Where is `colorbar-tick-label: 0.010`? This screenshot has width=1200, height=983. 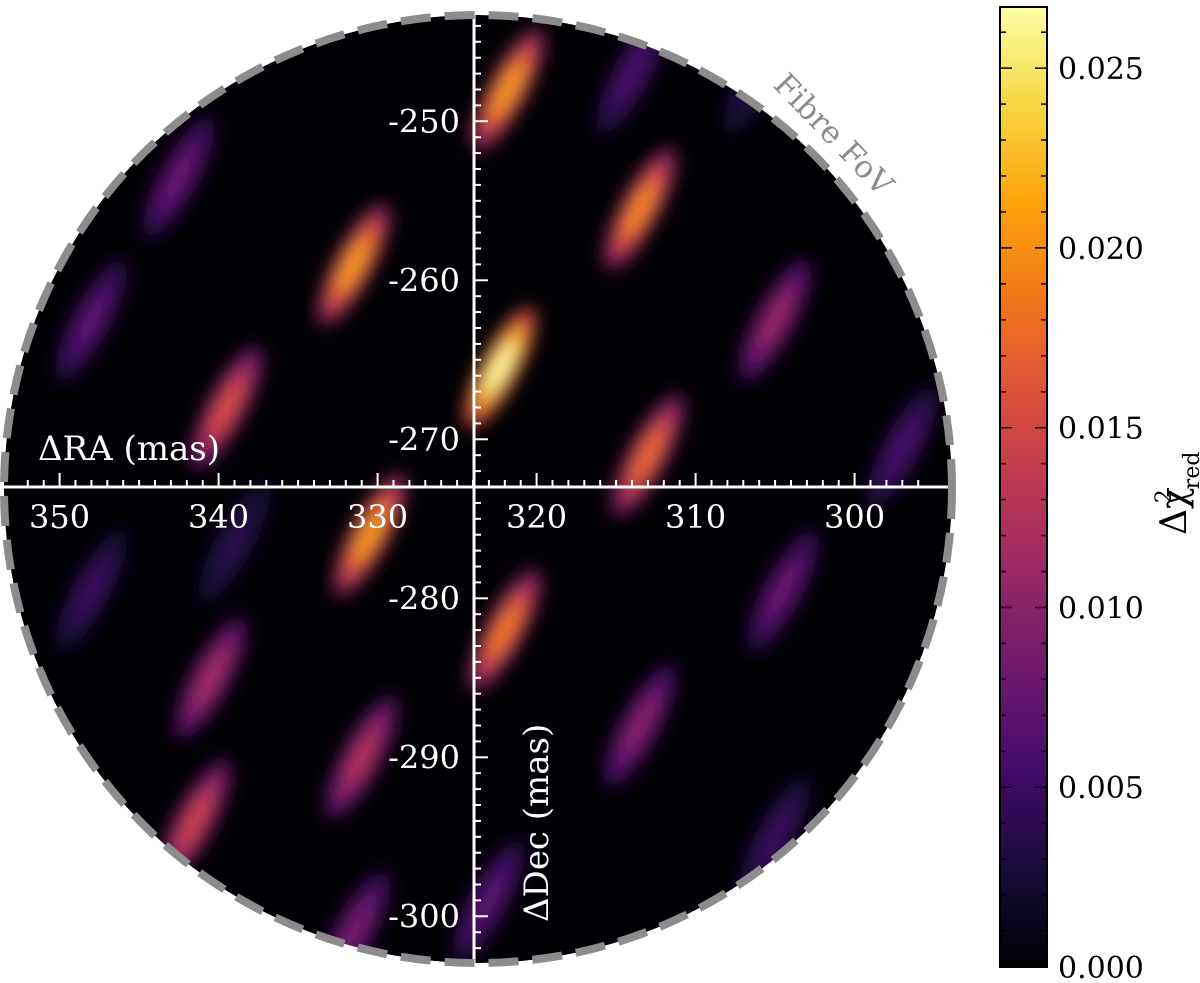 colorbar-tick-label: 0.010 is located at coordinates (1101, 608).